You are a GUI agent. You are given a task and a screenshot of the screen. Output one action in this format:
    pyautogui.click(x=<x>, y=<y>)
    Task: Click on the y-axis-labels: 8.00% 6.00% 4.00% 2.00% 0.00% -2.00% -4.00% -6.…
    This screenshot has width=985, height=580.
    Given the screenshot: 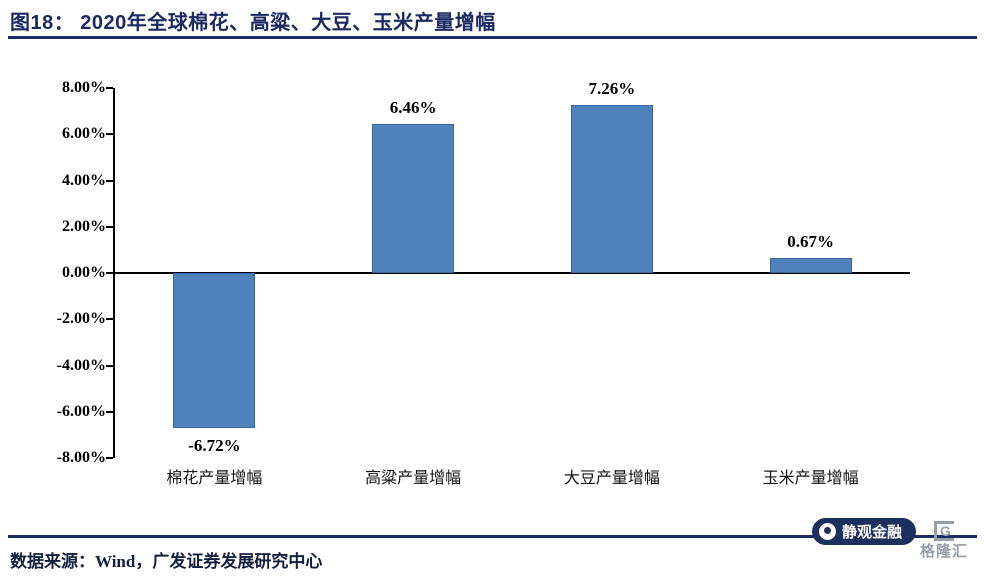 What is the action you would take?
    pyautogui.click(x=53, y=272)
    